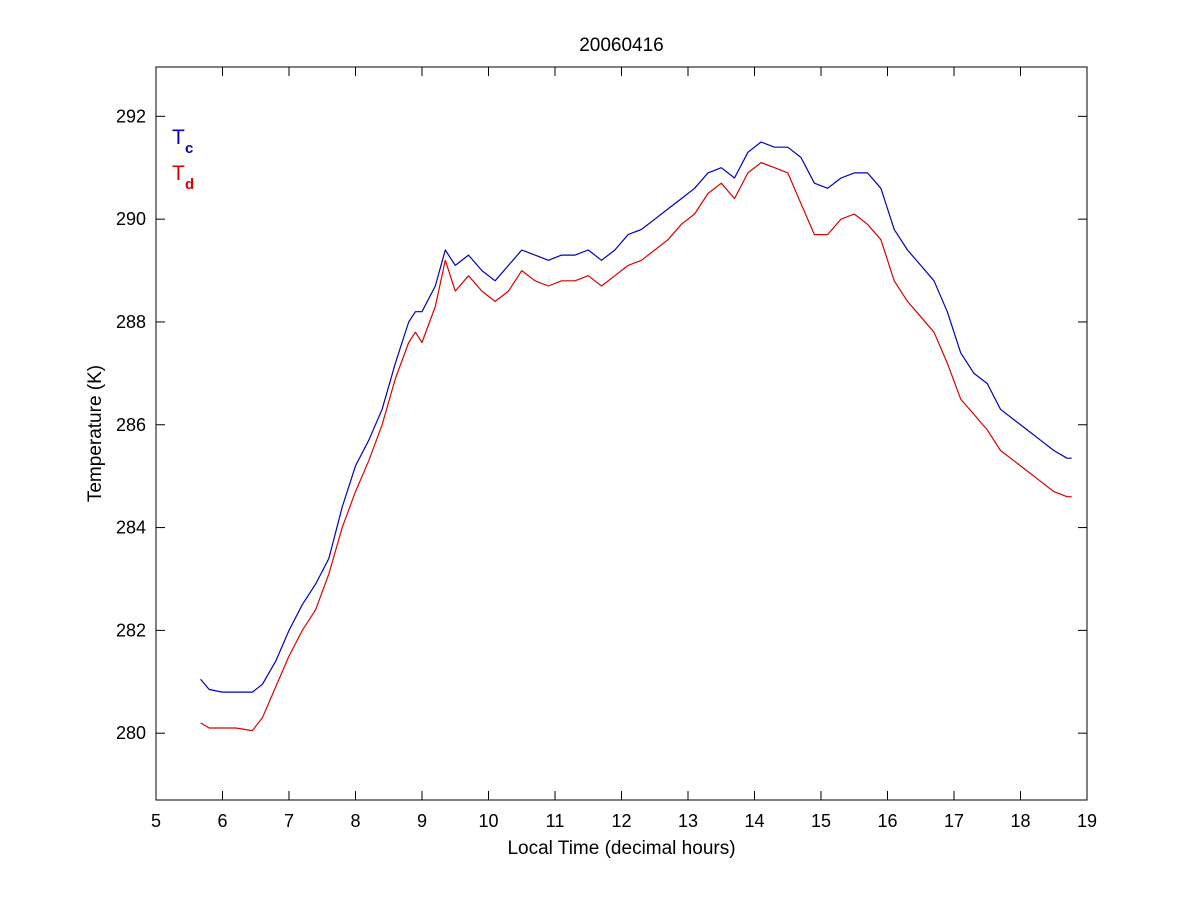 Image resolution: width=1200 pixels, height=900 pixels. I want to click on y-axis-title: Temperature (K), so click(95, 433).